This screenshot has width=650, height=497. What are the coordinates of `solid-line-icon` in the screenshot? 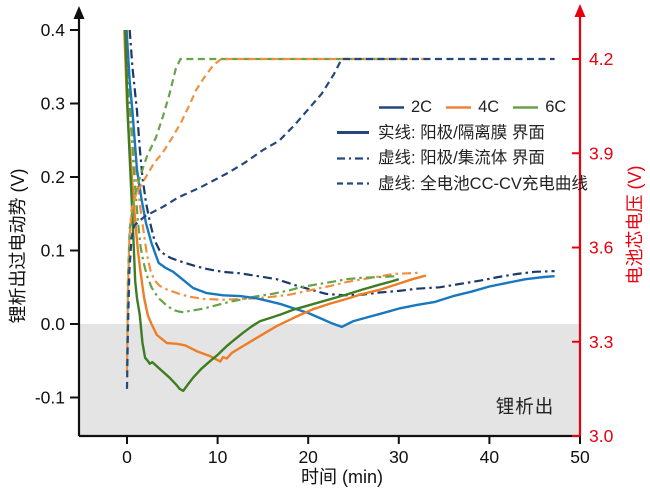 It's located at (353, 133).